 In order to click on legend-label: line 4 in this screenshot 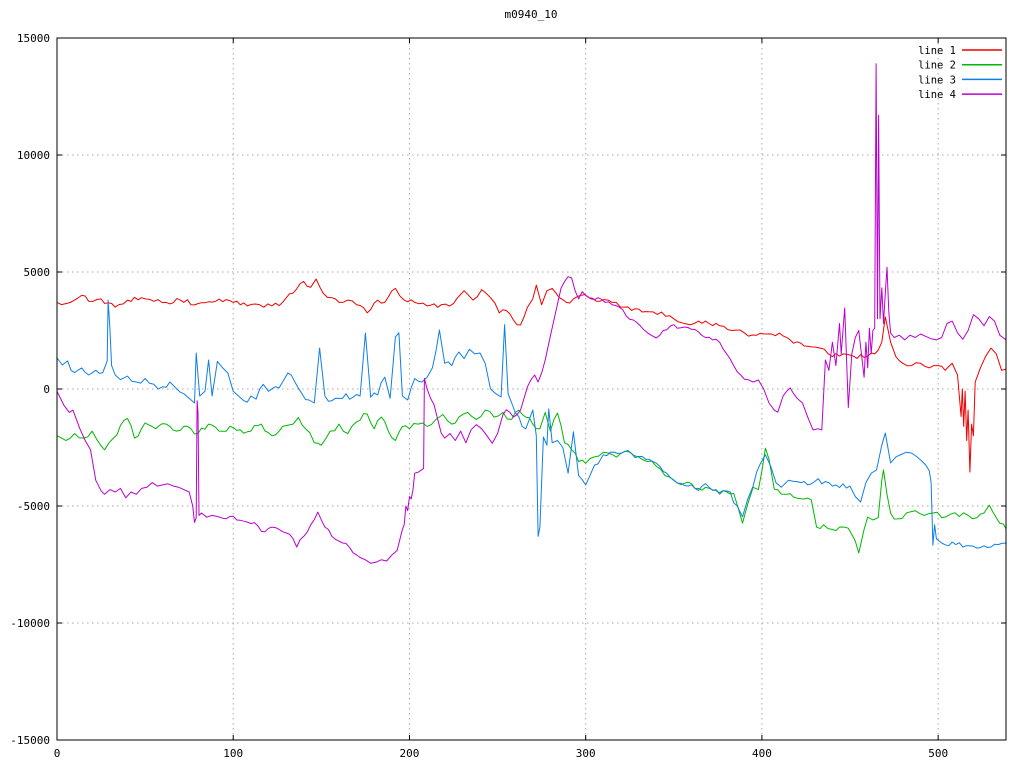, I will do `click(937, 95)`.